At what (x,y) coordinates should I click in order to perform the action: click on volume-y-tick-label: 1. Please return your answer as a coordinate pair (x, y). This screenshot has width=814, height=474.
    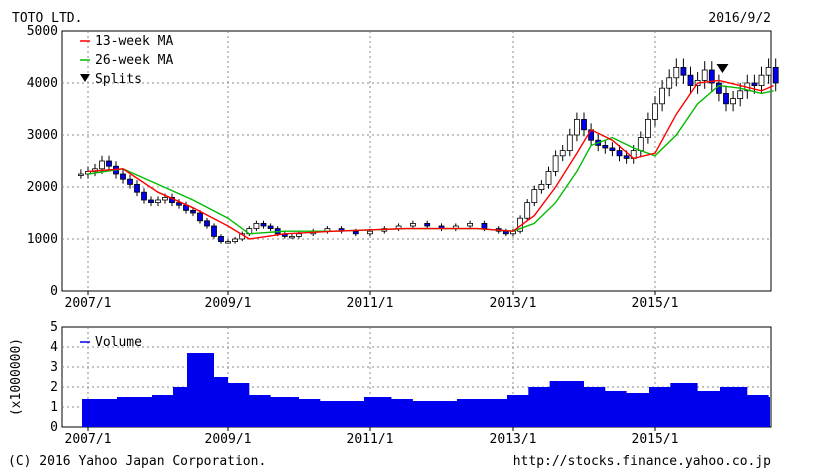
    Looking at the image, I should click on (54, 407).